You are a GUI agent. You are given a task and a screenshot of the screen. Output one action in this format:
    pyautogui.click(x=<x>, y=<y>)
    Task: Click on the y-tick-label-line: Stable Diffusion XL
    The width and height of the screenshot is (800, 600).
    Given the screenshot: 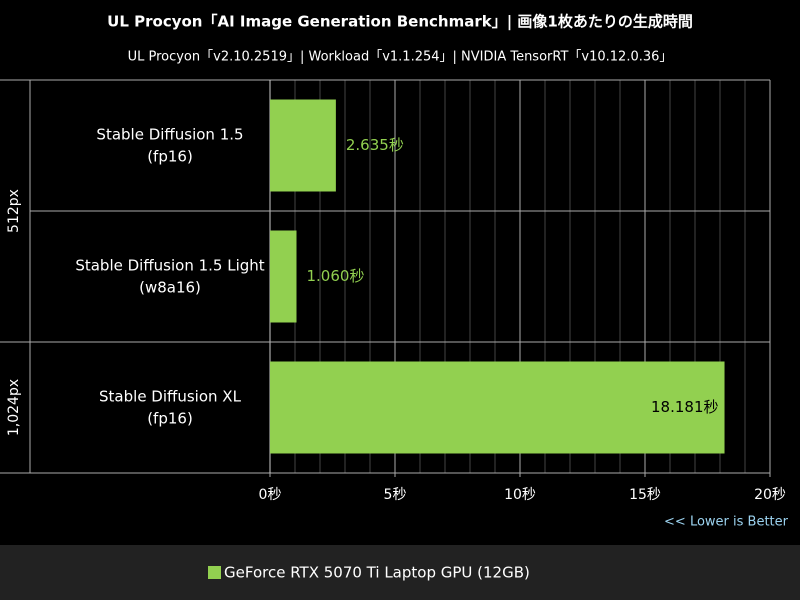 What is the action you would take?
    pyautogui.click(x=170, y=396)
    